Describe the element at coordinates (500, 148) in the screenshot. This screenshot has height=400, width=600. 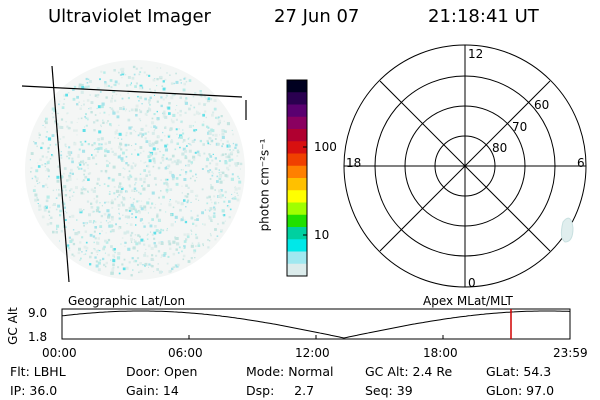
I see `lat-label-80: 80` at that location.